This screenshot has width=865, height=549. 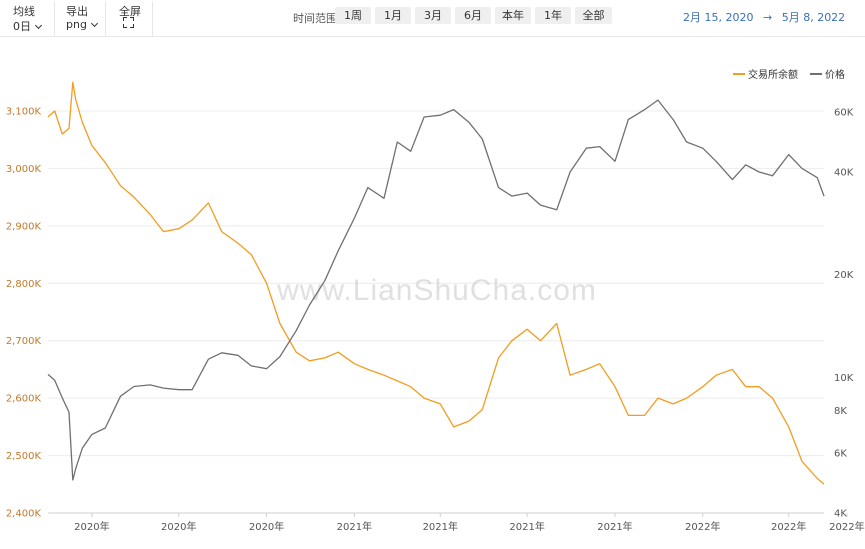 I want to click on date-range-end: 5月 8, 2022, so click(x=813, y=17).